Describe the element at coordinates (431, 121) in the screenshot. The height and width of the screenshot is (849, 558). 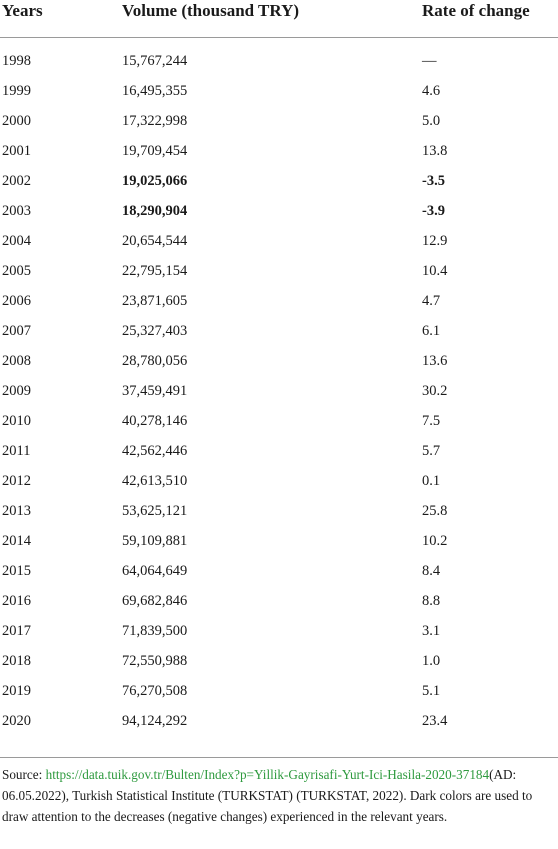
I see `rate-cell: 5.0` at that location.